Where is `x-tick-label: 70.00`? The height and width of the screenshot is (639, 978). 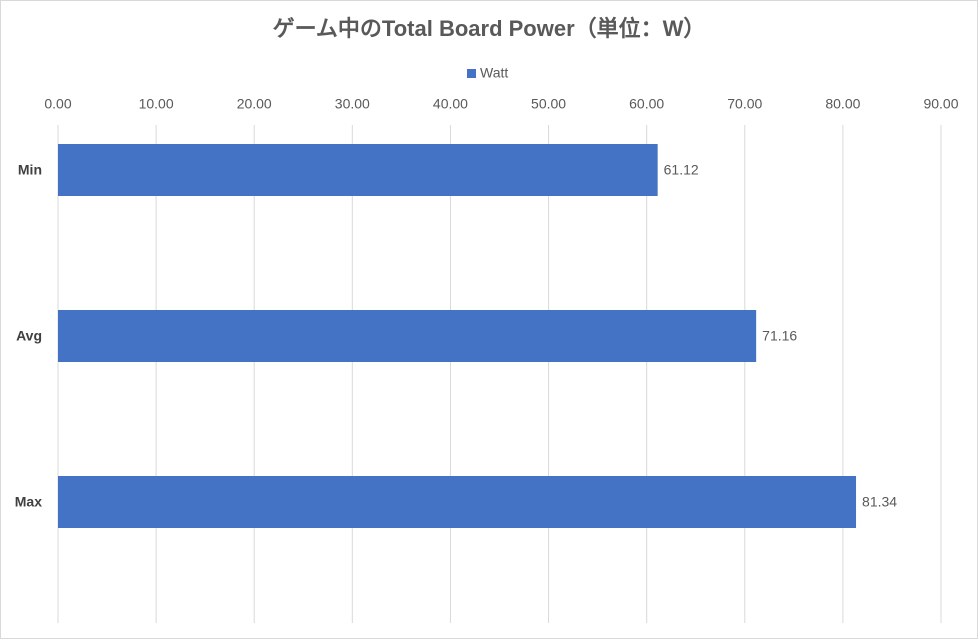
x-tick-label: 70.00 is located at coordinates (744, 104).